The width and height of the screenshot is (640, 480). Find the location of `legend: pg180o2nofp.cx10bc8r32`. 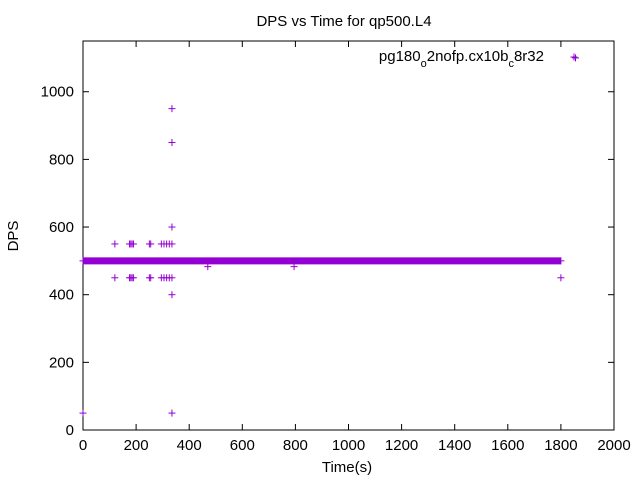

legend: pg180o2nofp.cx10bc8r32 is located at coordinates (461, 59).